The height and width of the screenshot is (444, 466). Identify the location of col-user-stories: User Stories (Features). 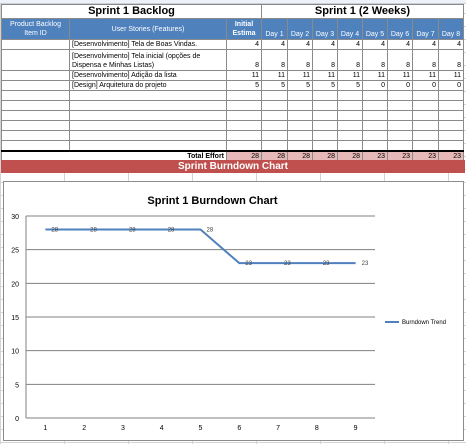
(148, 29).